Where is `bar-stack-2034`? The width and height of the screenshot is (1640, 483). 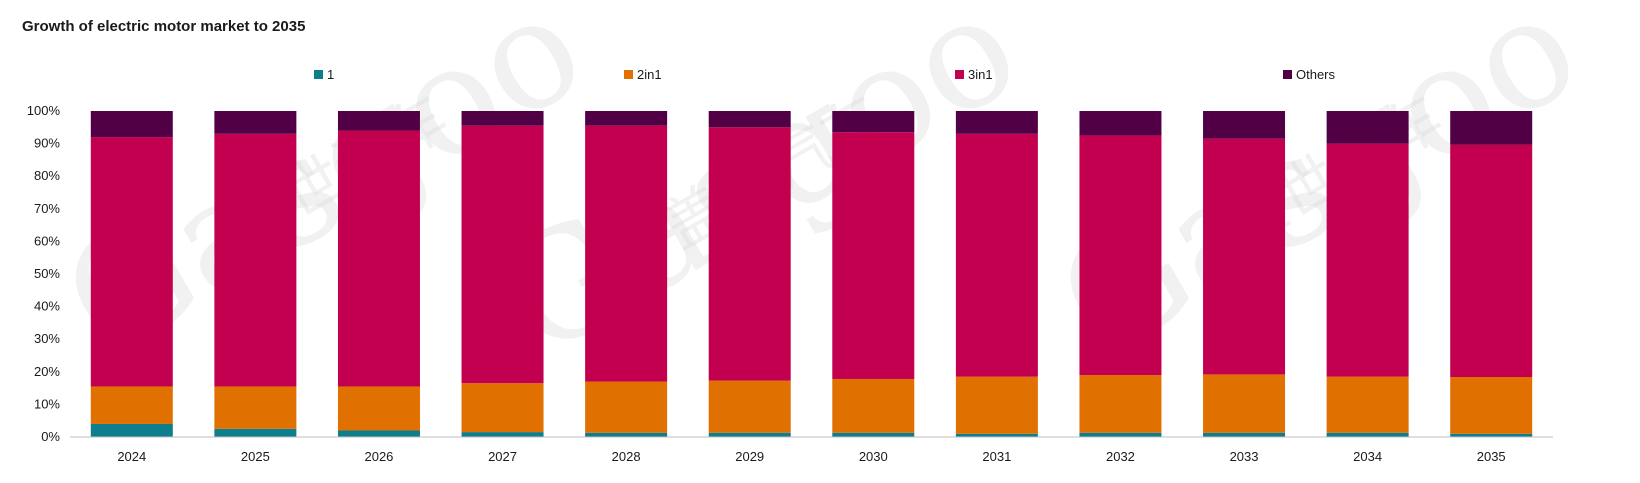 bar-stack-2034 is located at coordinates (1367, 274).